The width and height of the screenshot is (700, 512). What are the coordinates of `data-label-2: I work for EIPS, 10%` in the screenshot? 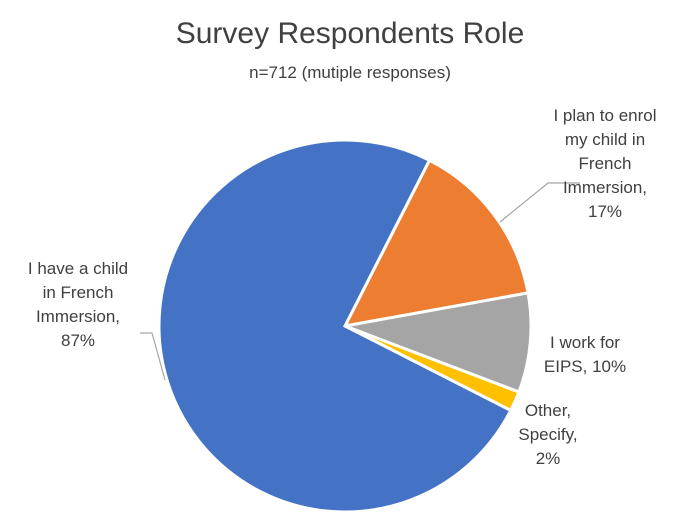 It's located at (585, 354).